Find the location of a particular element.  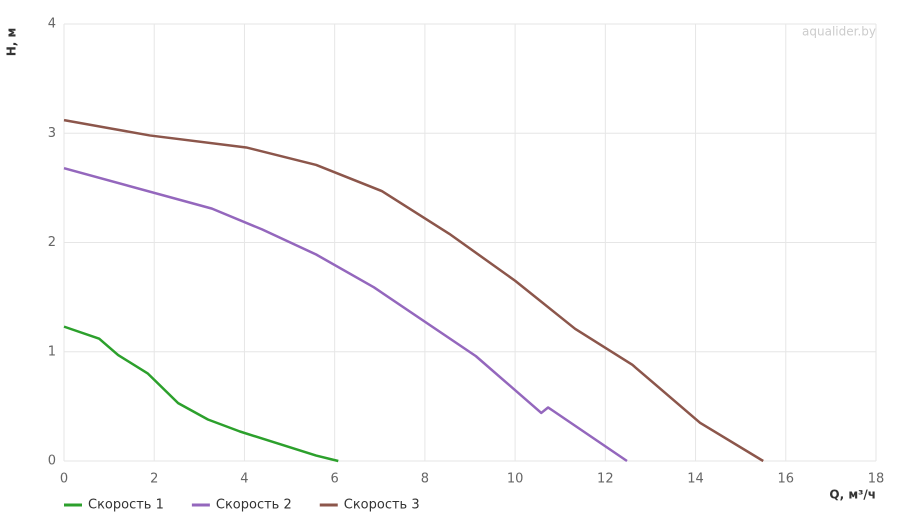

x-tick-label: 6 is located at coordinates (335, 479).